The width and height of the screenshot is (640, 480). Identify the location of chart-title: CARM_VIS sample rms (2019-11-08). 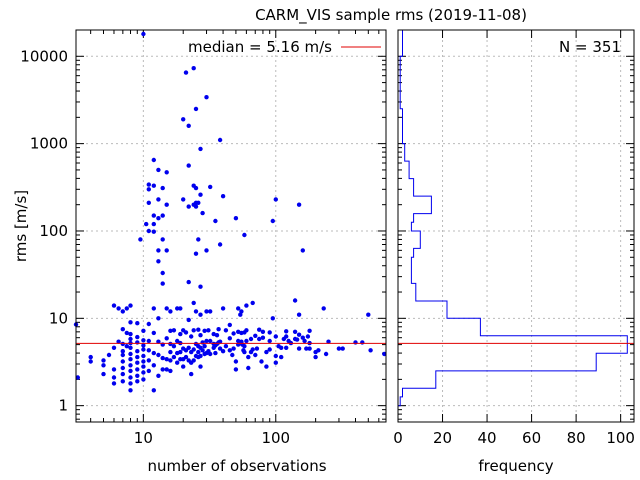
(391, 15).